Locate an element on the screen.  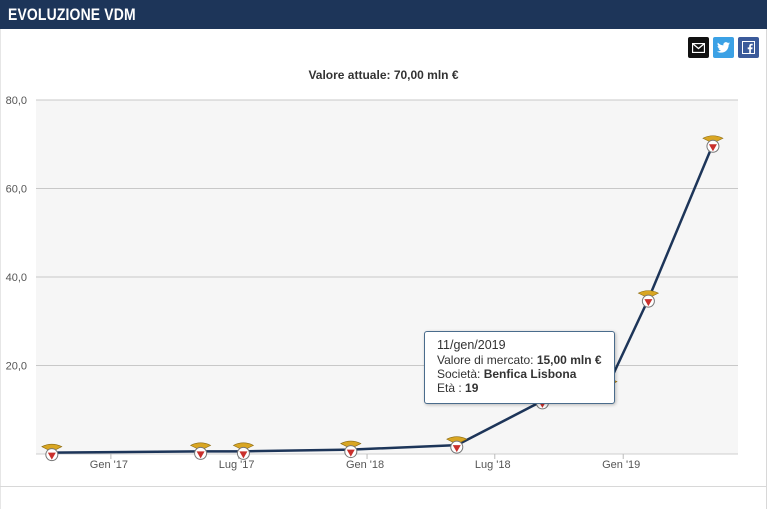
tooltip-club: Benfica Lisbona is located at coordinates (530, 374).